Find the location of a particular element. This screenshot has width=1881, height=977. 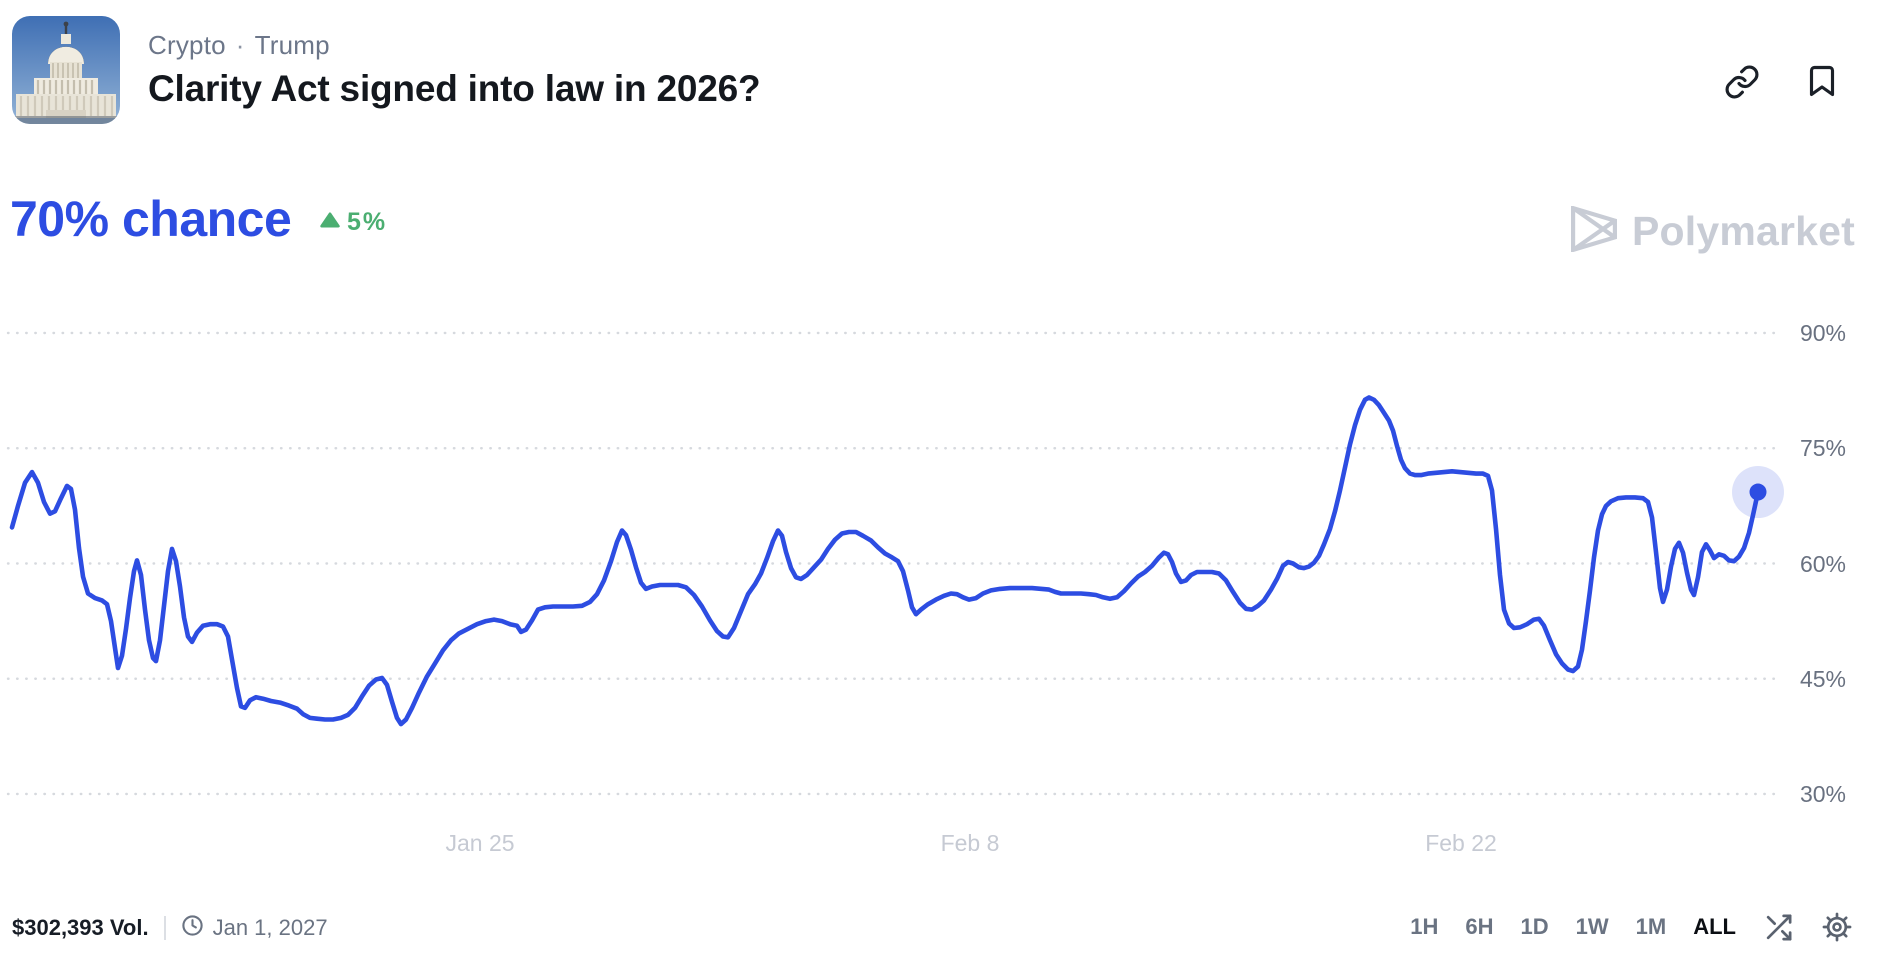

market-avatar is located at coordinates (66, 70).